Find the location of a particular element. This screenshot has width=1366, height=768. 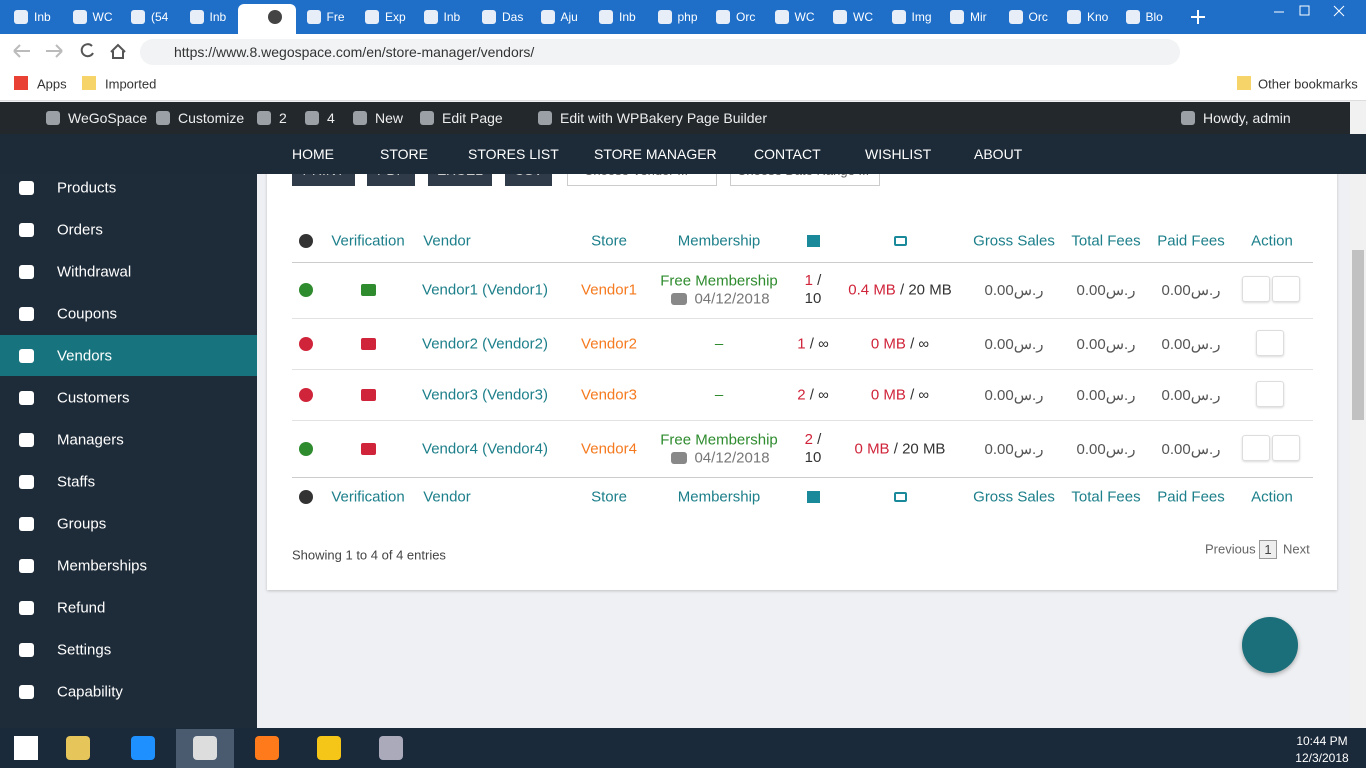

sidebar-item: Refund is located at coordinates (81, 608).